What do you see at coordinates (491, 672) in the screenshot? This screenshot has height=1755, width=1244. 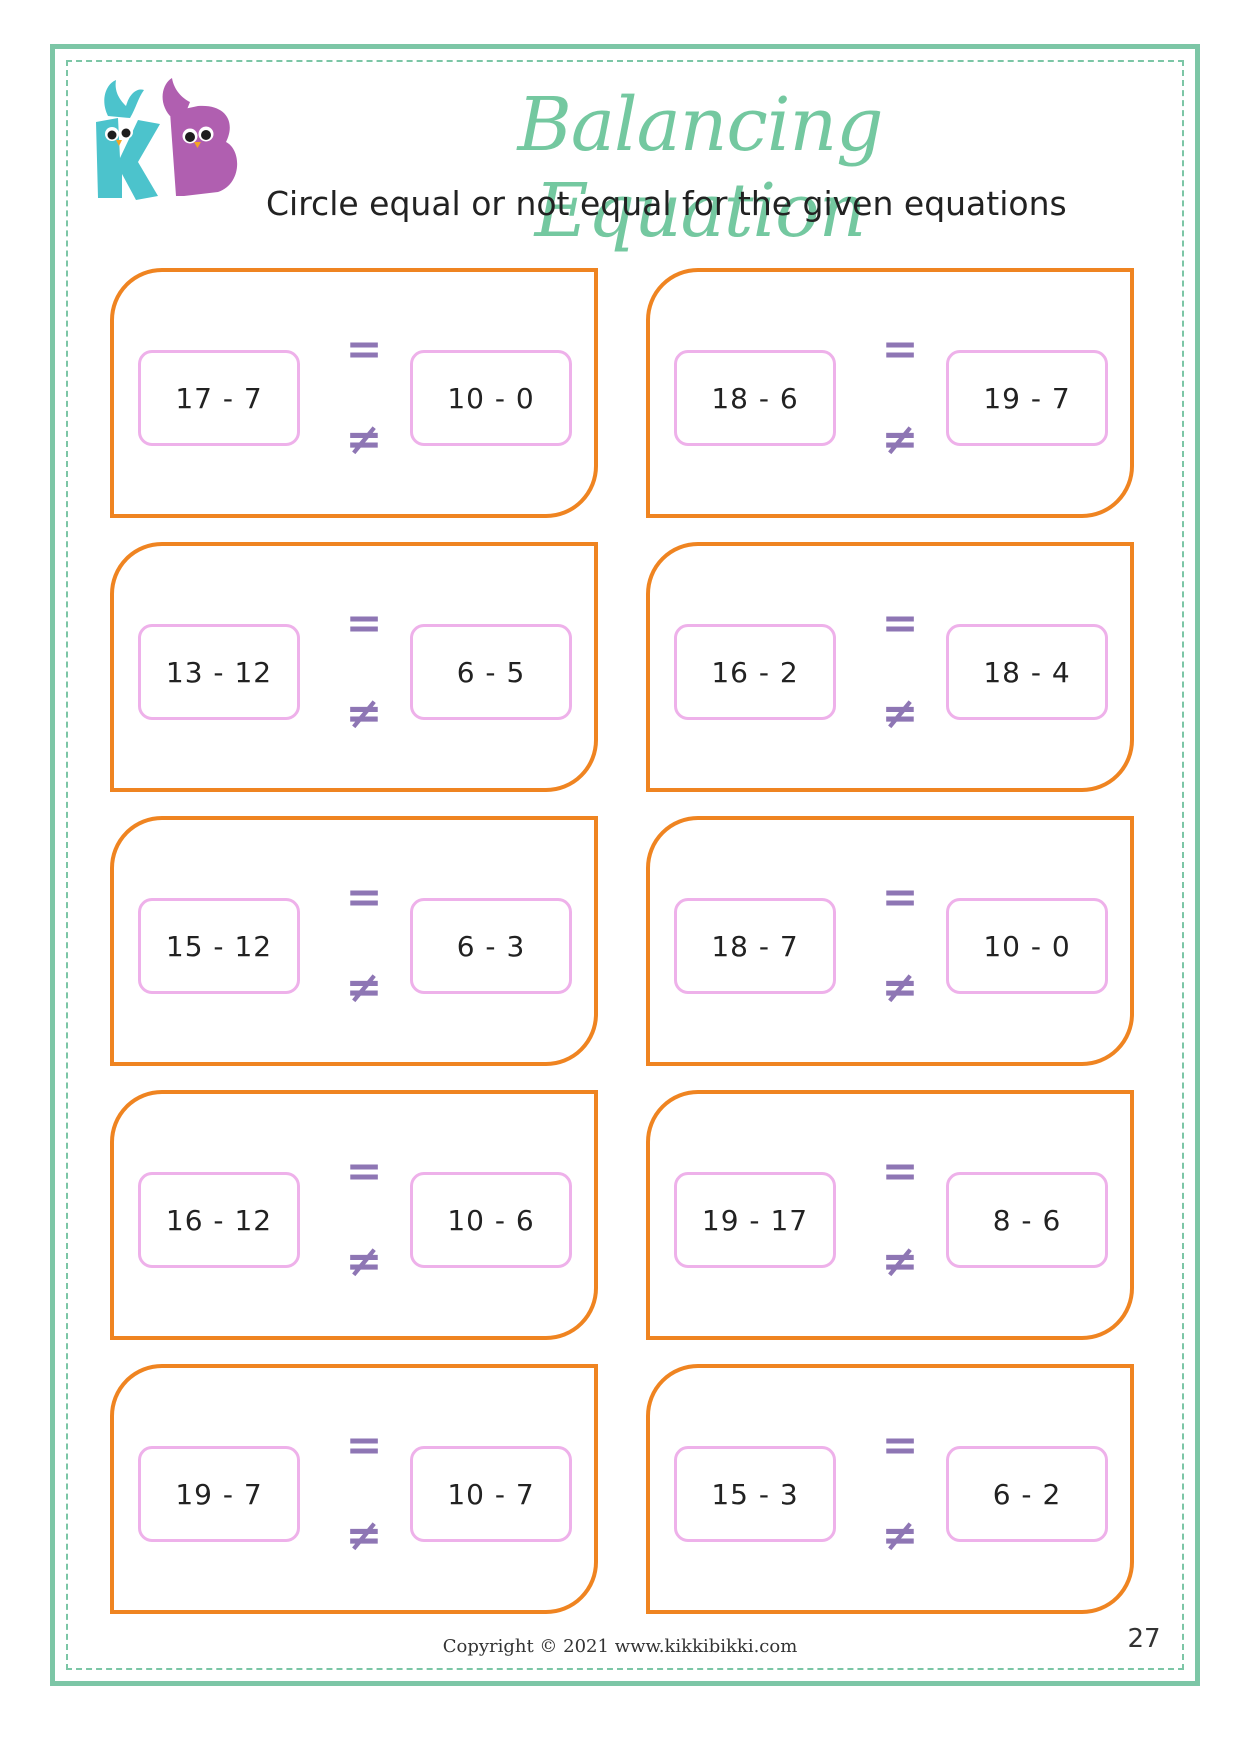 I see `right-expression: 6 - 5` at bounding box center [491, 672].